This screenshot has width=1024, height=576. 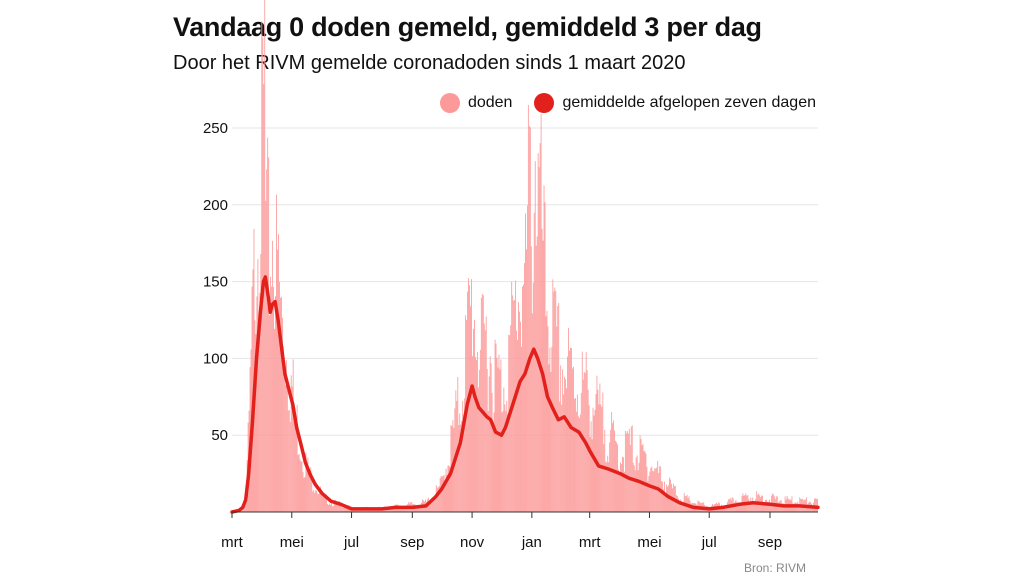 What do you see at coordinates (675, 103) in the screenshot?
I see `legend-item-gemiddelde: gemiddelde afgelopen zeven dagen` at bounding box center [675, 103].